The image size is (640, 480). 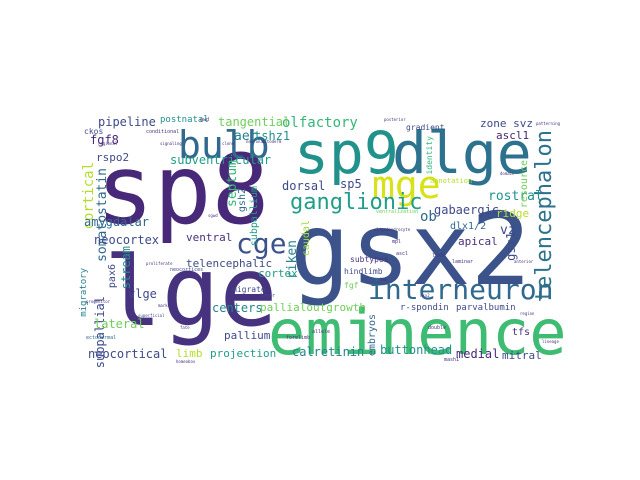 What do you see at coordinates (246, 136) in the screenshot?
I see `word-aer: aer` at bounding box center [246, 136].